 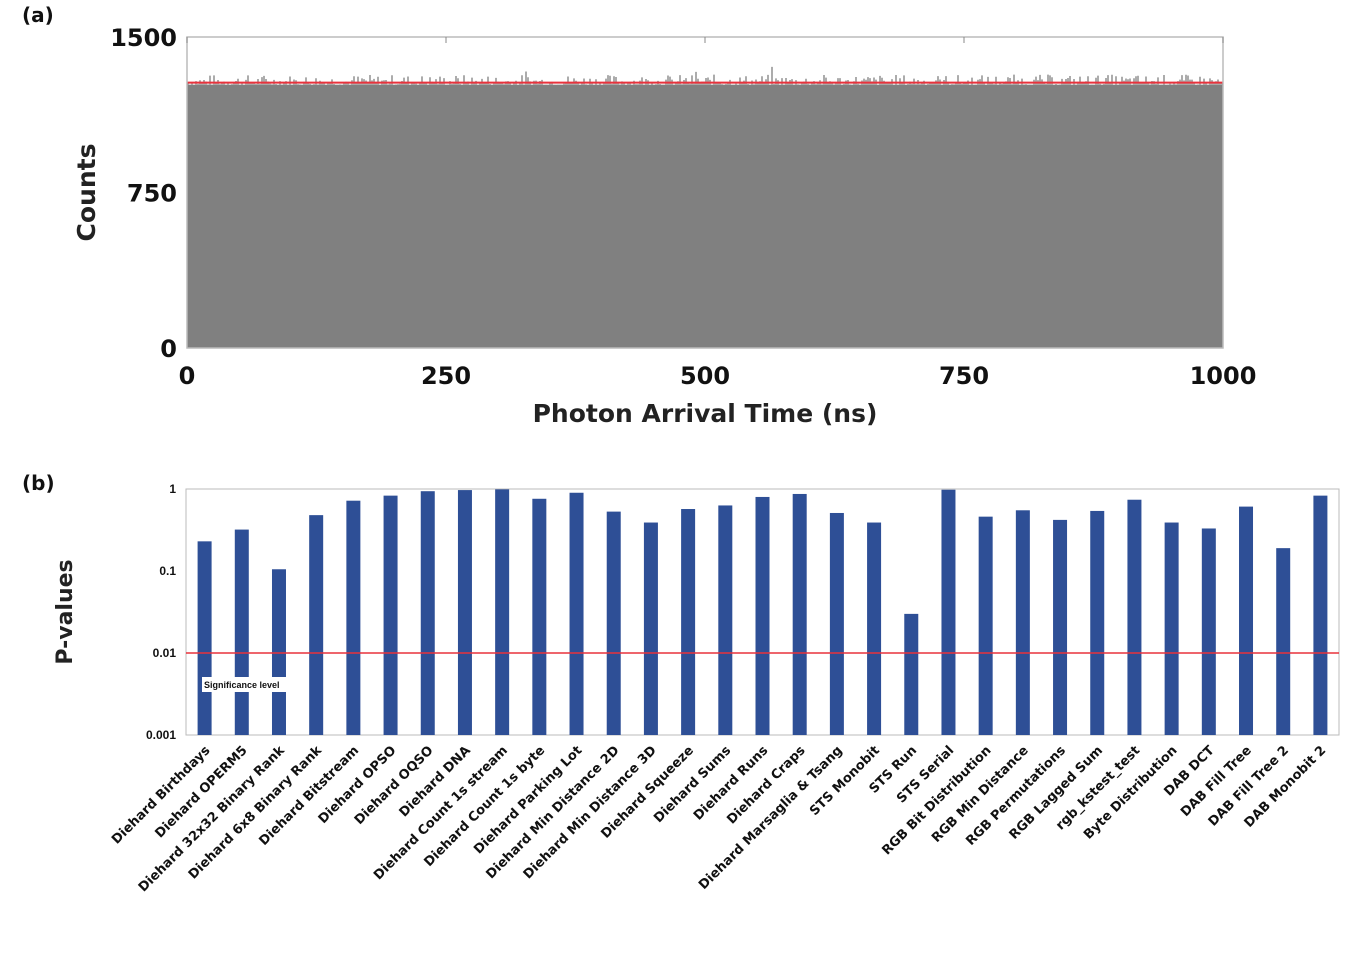 I want to click on significance-label-background, so click(x=249, y=684).